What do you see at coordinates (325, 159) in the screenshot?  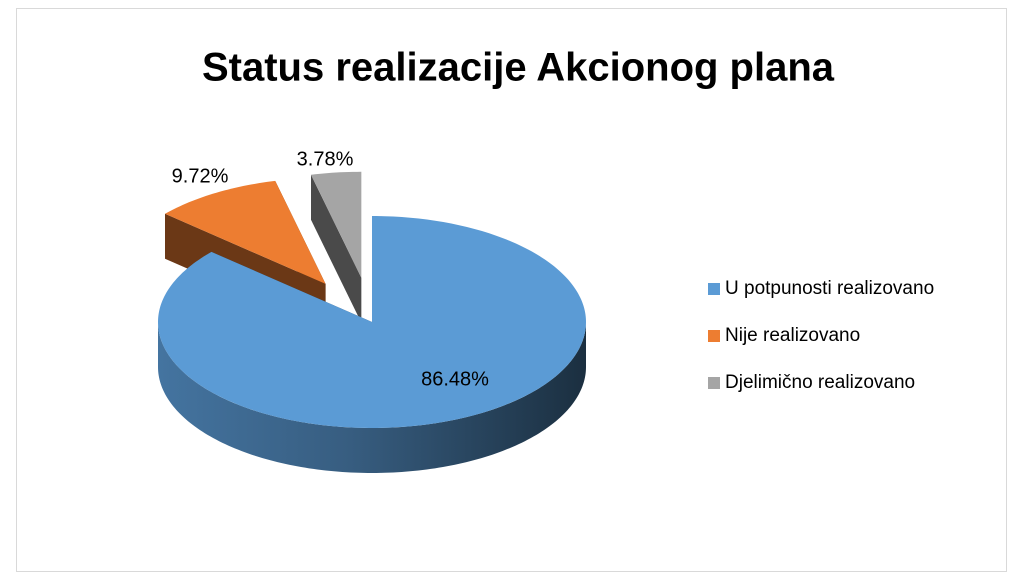 I see `data-label: 3.78%` at bounding box center [325, 159].